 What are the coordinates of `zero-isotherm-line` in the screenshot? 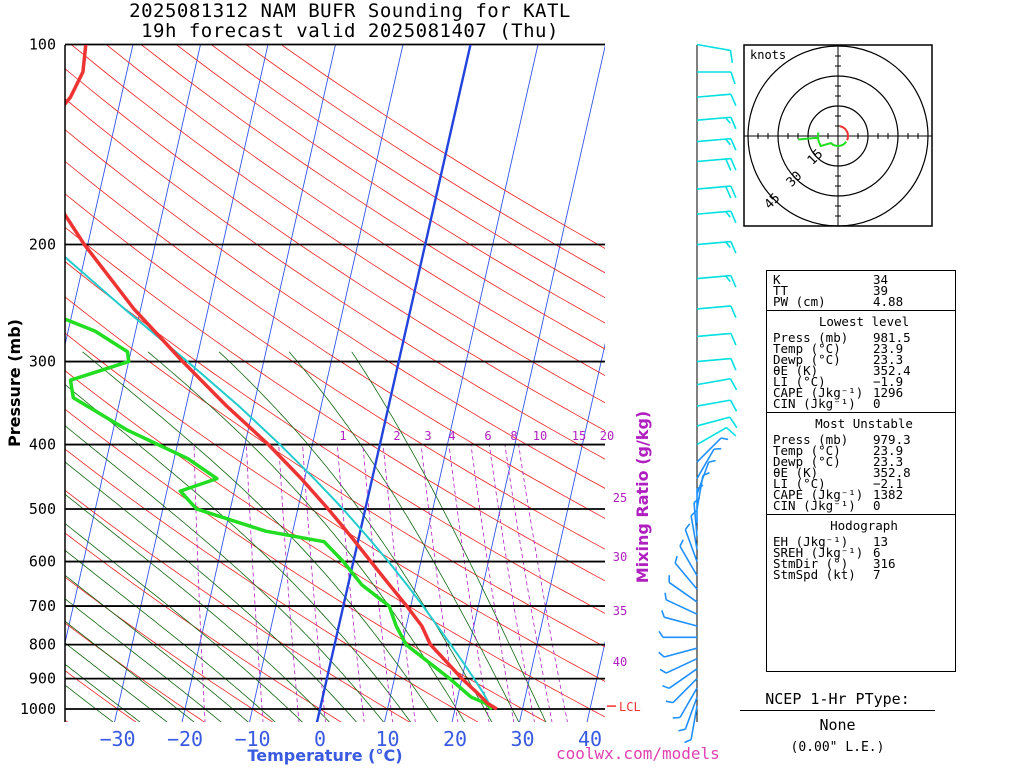 It's located at (393, 383).